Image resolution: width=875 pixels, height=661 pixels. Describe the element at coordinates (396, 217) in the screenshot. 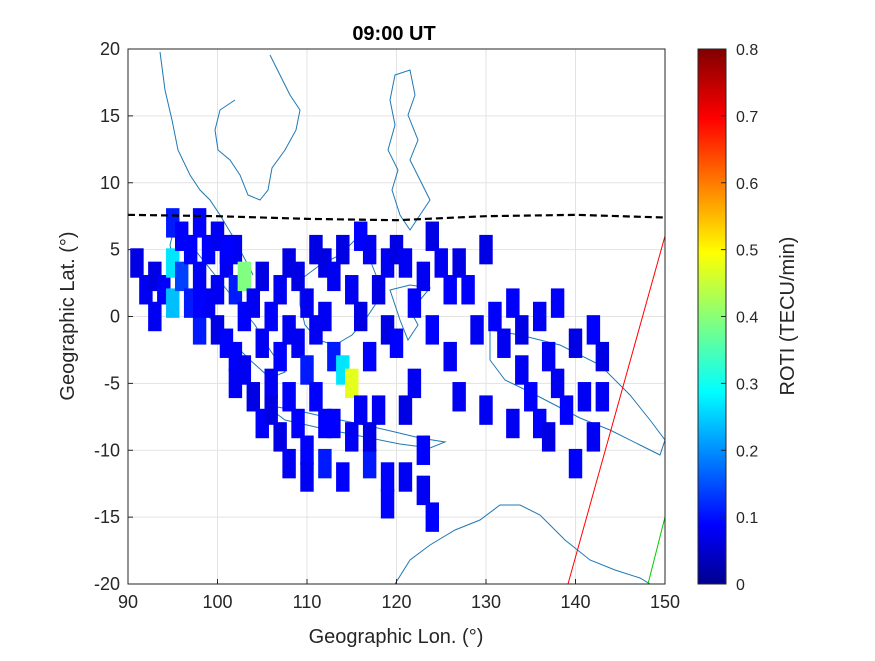

I see `magnetic-equator-line` at that location.